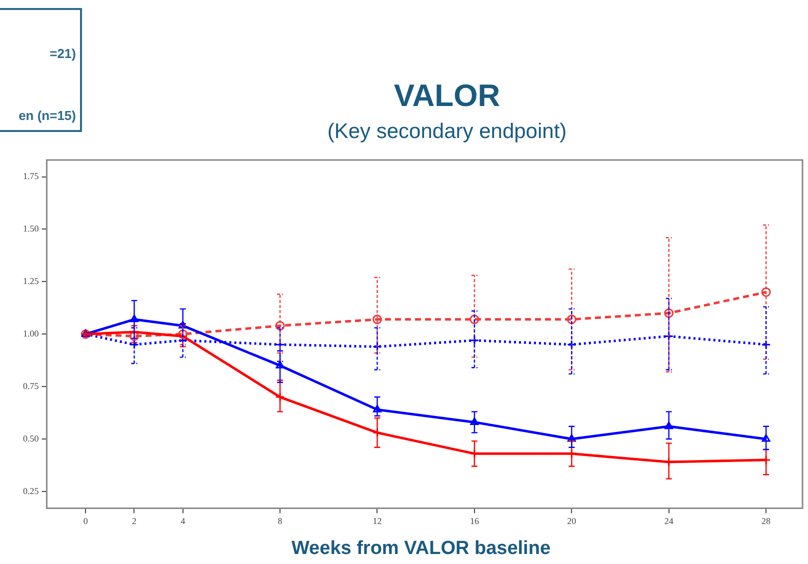  I want to click on y-tick-label: 1.50, so click(31, 229).